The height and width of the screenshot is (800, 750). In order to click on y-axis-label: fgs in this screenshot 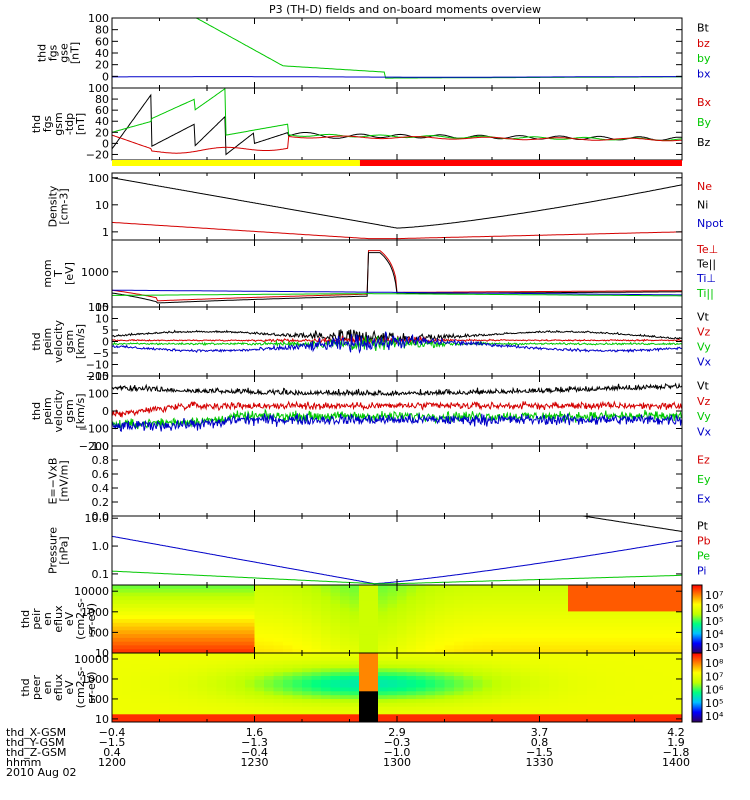, I will do `click(47, 123)`.